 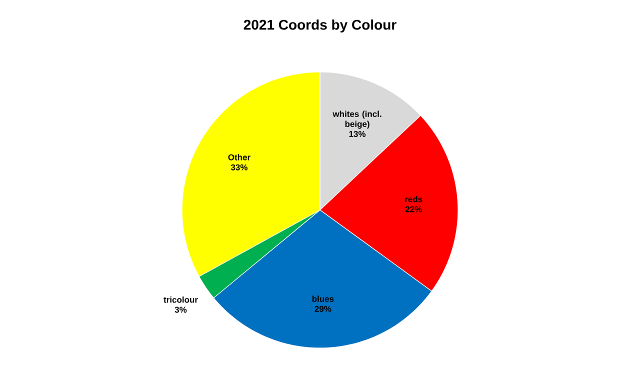 What do you see at coordinates (239, 167) in the screenshot?
I see `data-label: 33%` at bounding box center [239, 167].